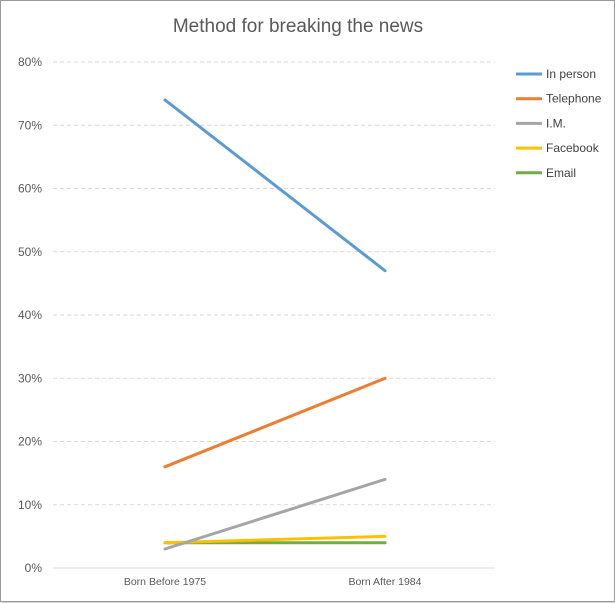 This screenshot has width=615, height=603. I want to click on y-tick-label: 20%, so click(30, 442).